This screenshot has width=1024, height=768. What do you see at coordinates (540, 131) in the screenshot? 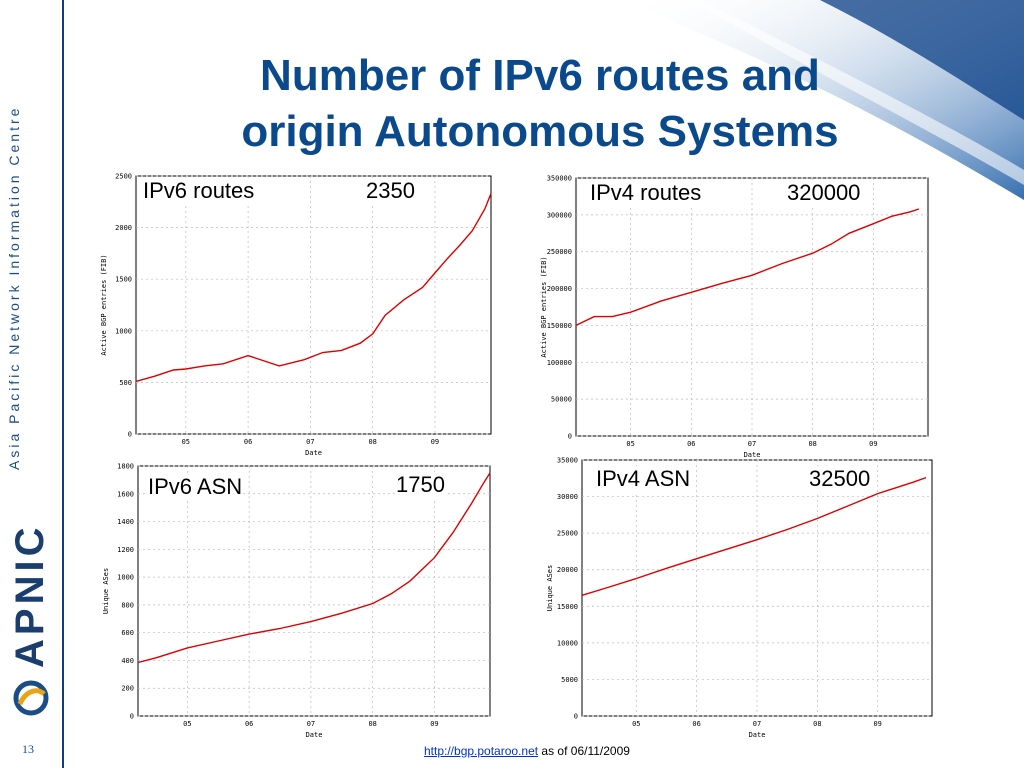
I see `title-line-2: origin Autonomous Systems` at bounding box center [540, 131].